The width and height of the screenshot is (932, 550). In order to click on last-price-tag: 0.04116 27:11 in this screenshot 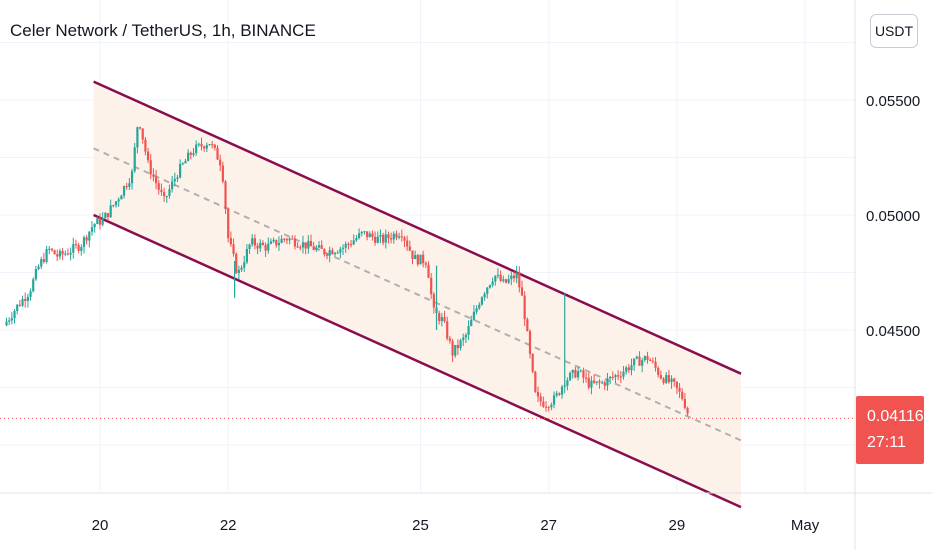, I will do `click(890, 430)`.